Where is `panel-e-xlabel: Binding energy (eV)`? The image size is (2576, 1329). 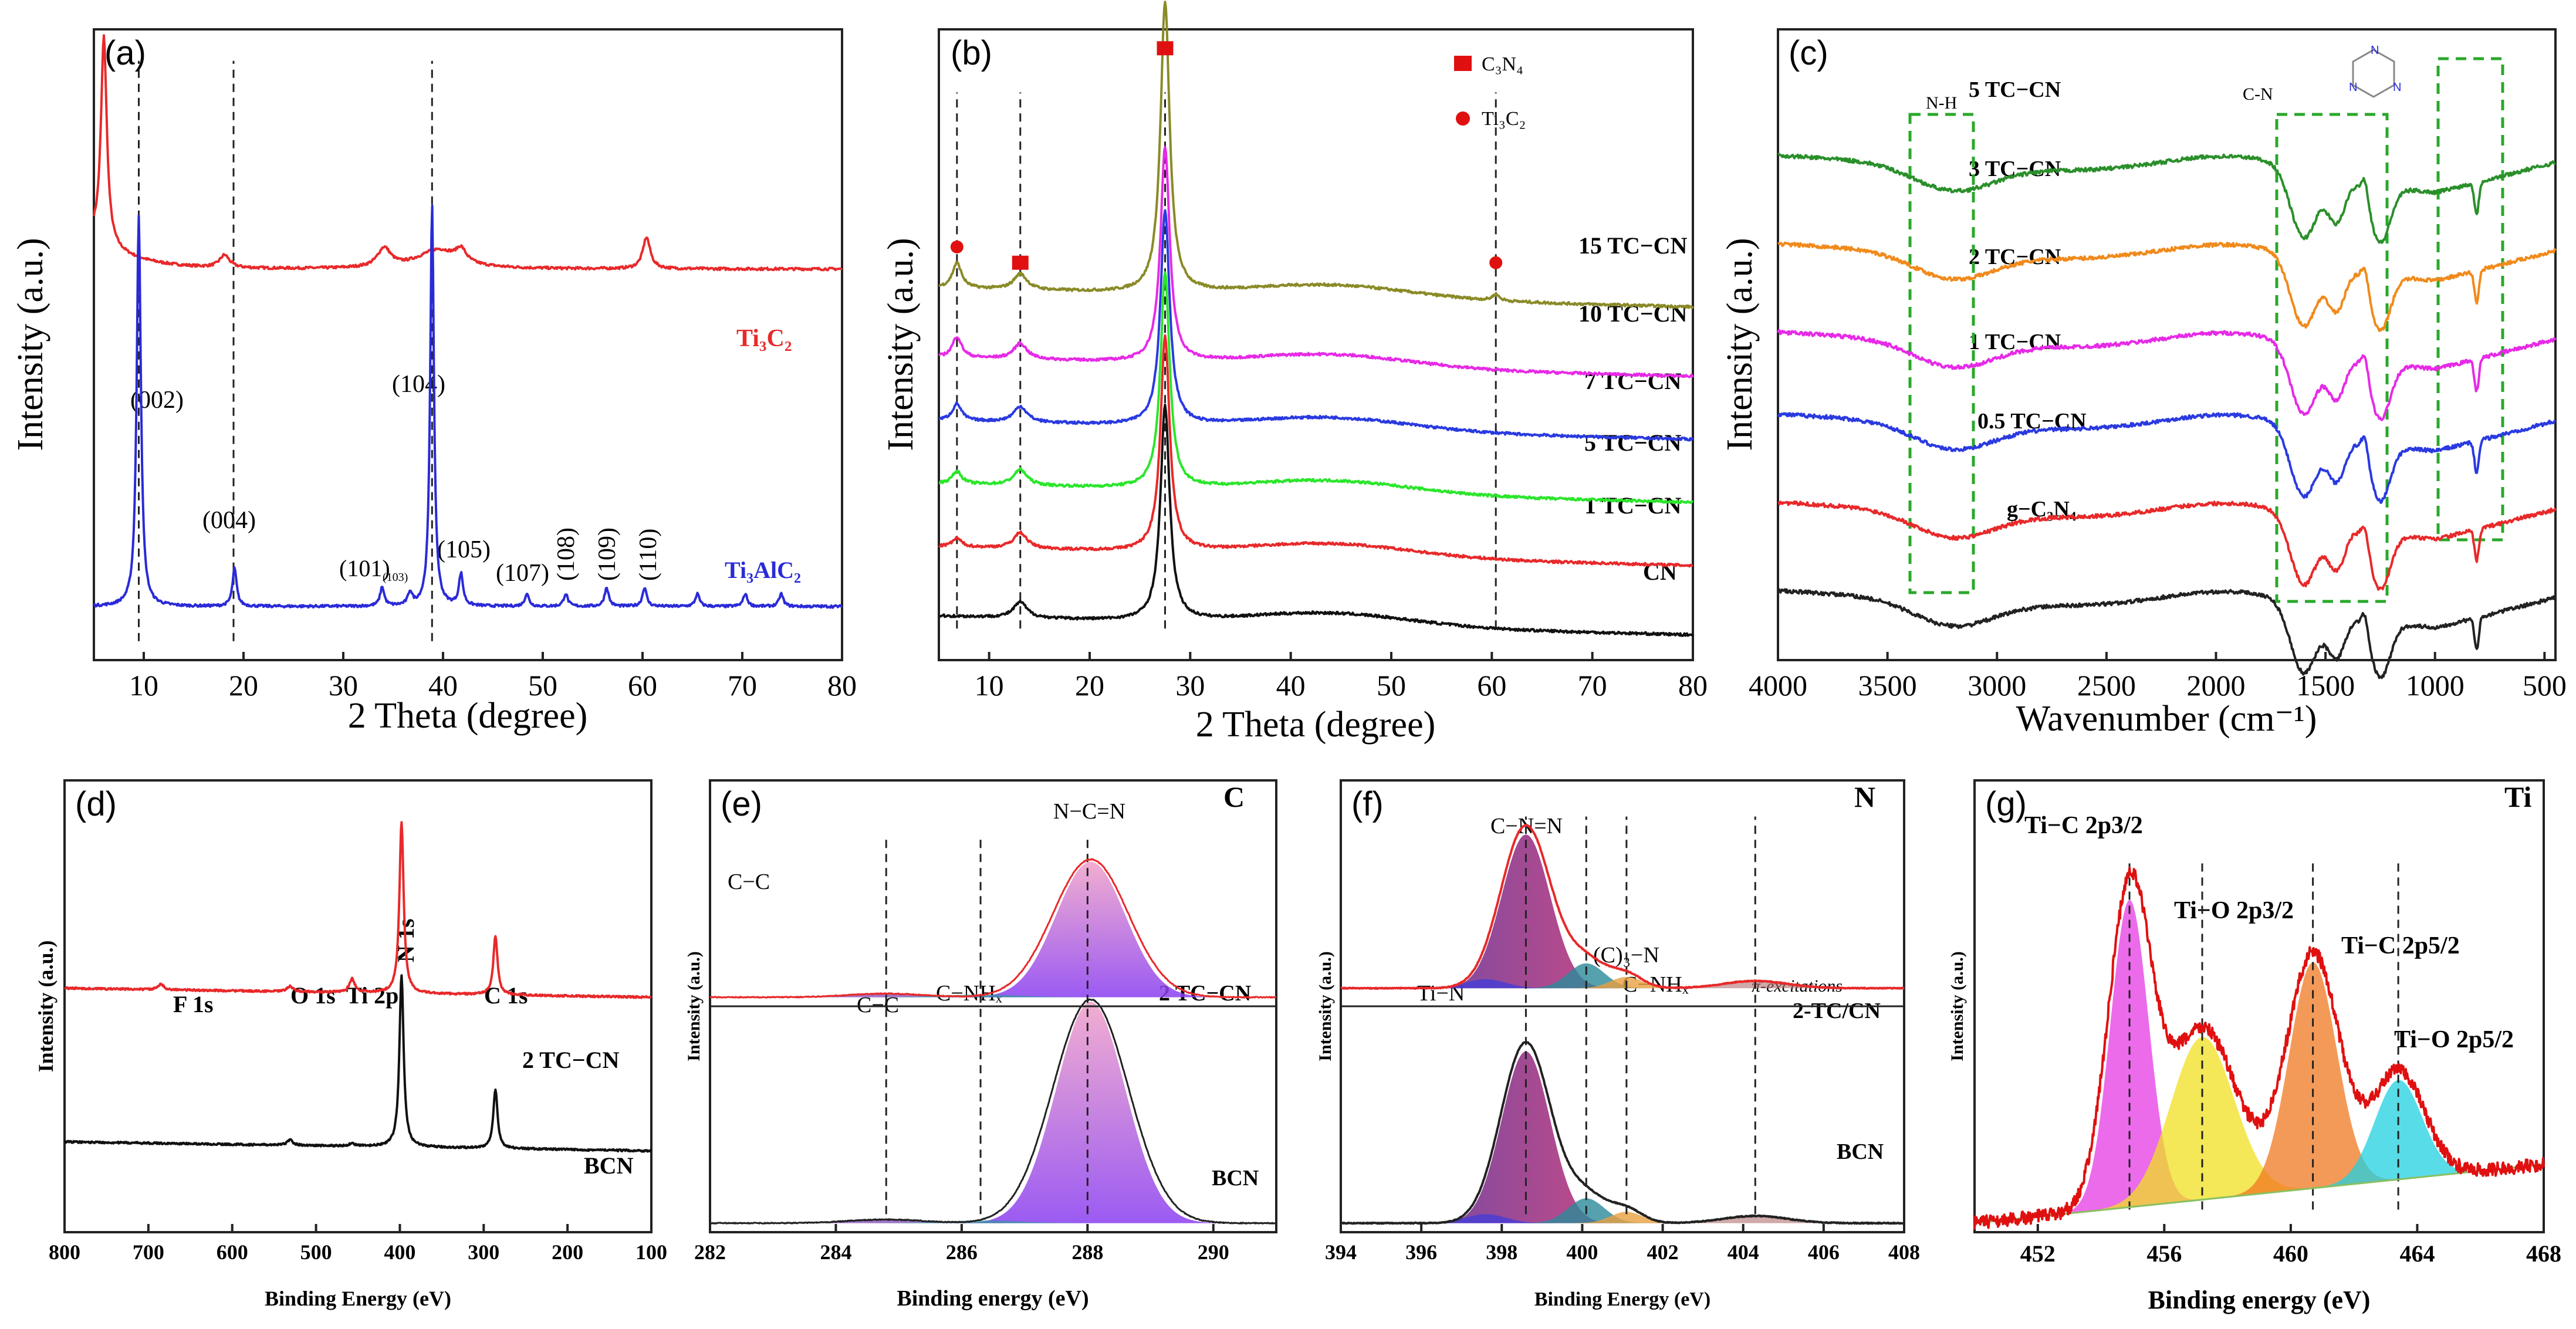
panel-e-xlabel: Binding energy (eV) is located at coordinates (992, 1298).